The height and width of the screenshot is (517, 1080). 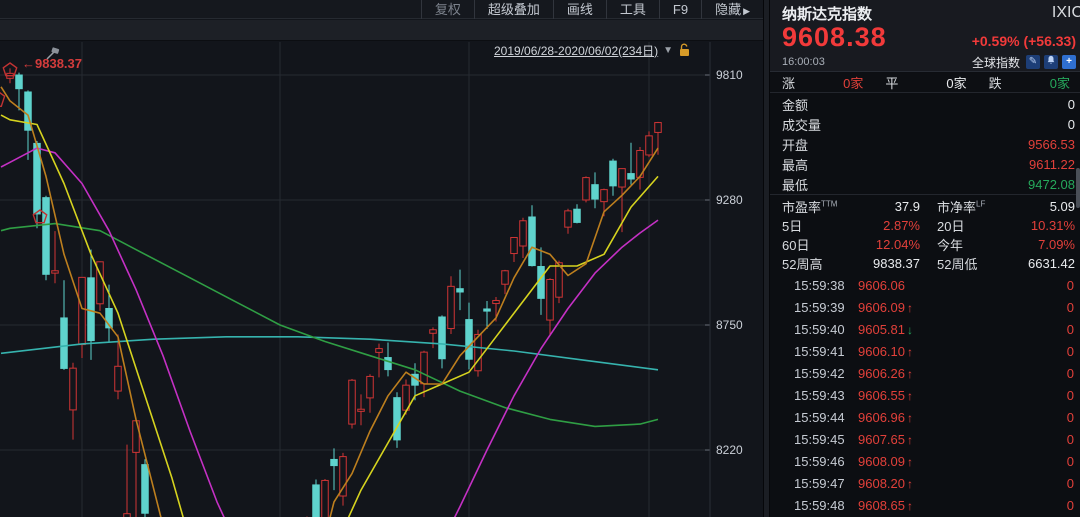 I want to click on toolbar-item-F9: F9, so click(x=679, y=9).